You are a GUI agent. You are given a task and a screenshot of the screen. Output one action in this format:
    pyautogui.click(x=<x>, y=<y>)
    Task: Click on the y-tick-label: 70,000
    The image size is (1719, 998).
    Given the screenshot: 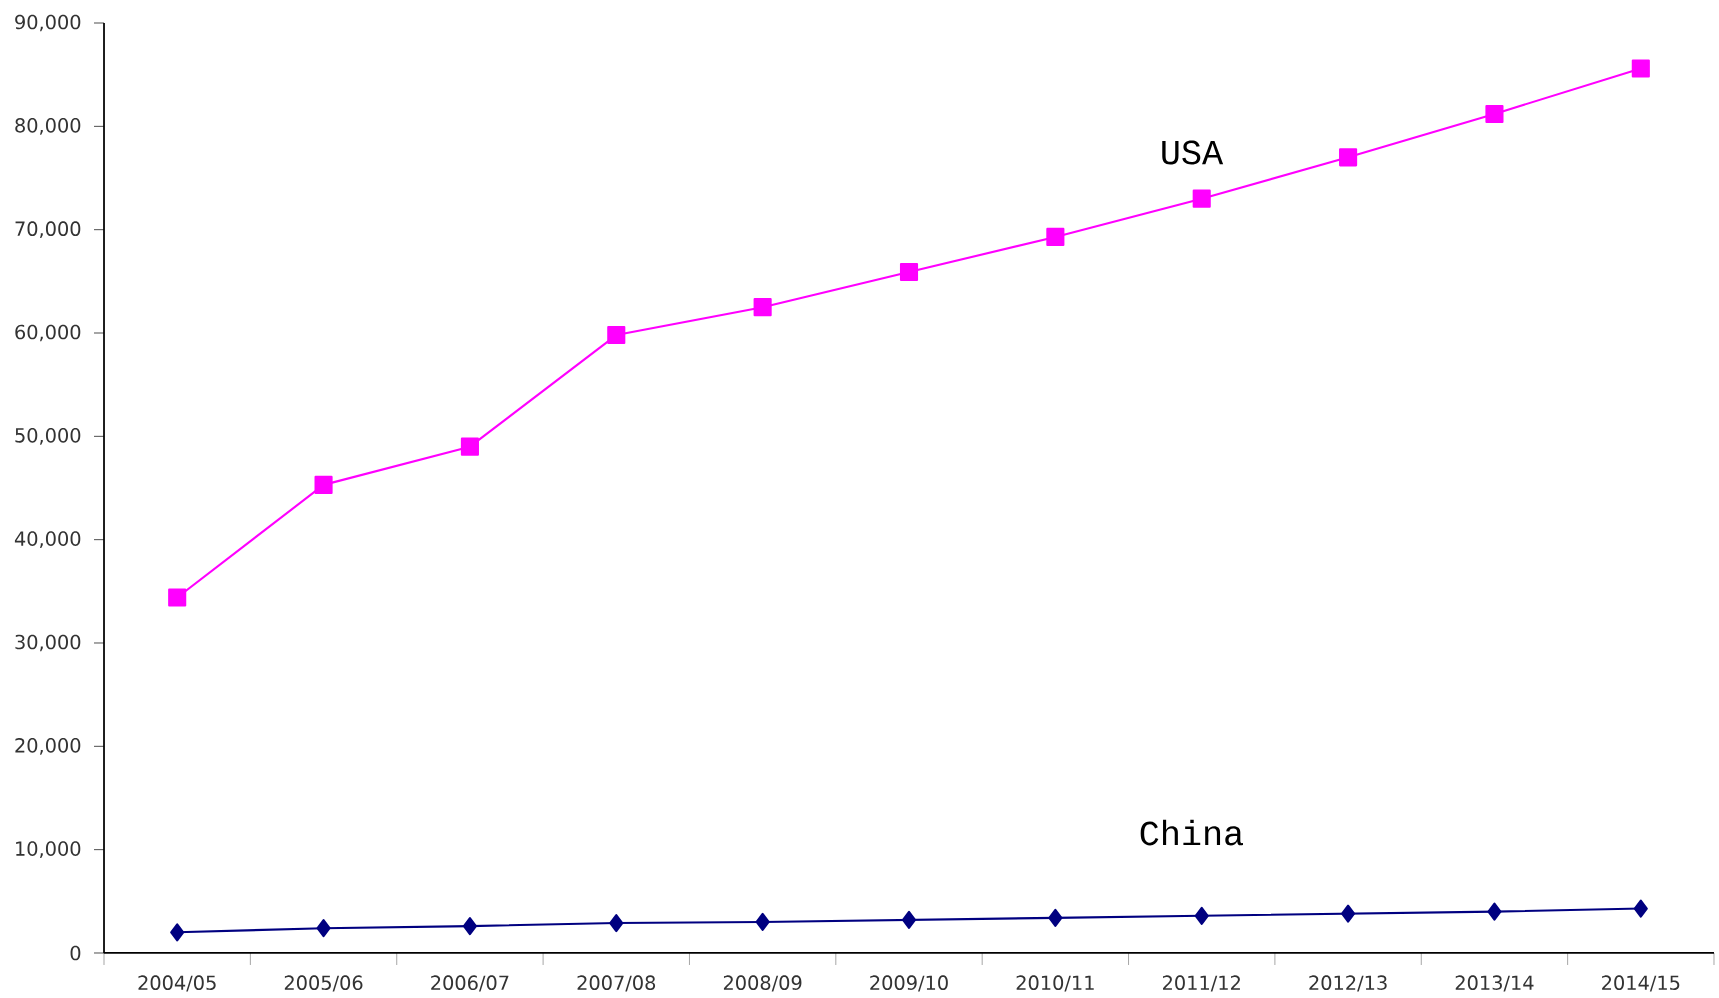 What is the action you would take?
    pyautogui.click(x=48, y=229)
    